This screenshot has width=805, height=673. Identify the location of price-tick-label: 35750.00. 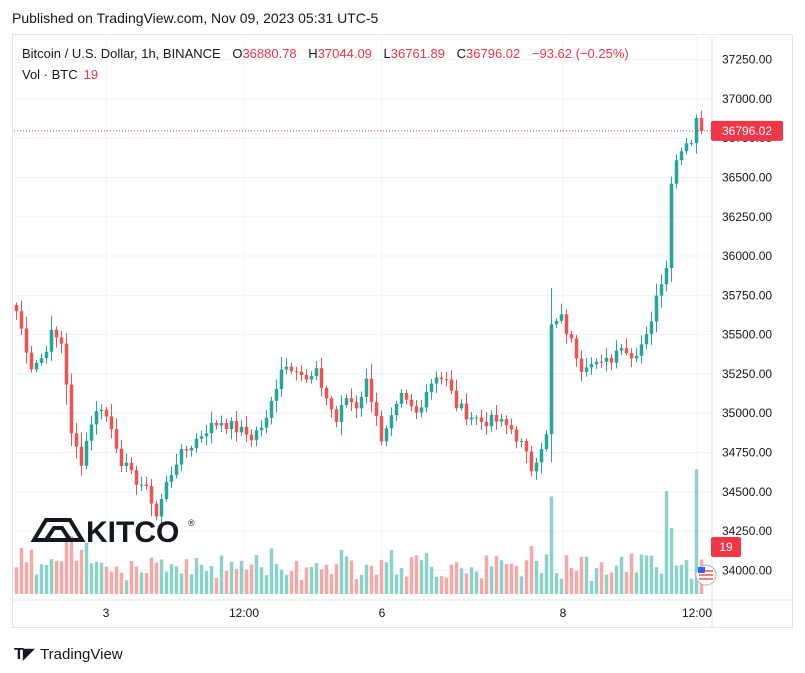
(747, 295).